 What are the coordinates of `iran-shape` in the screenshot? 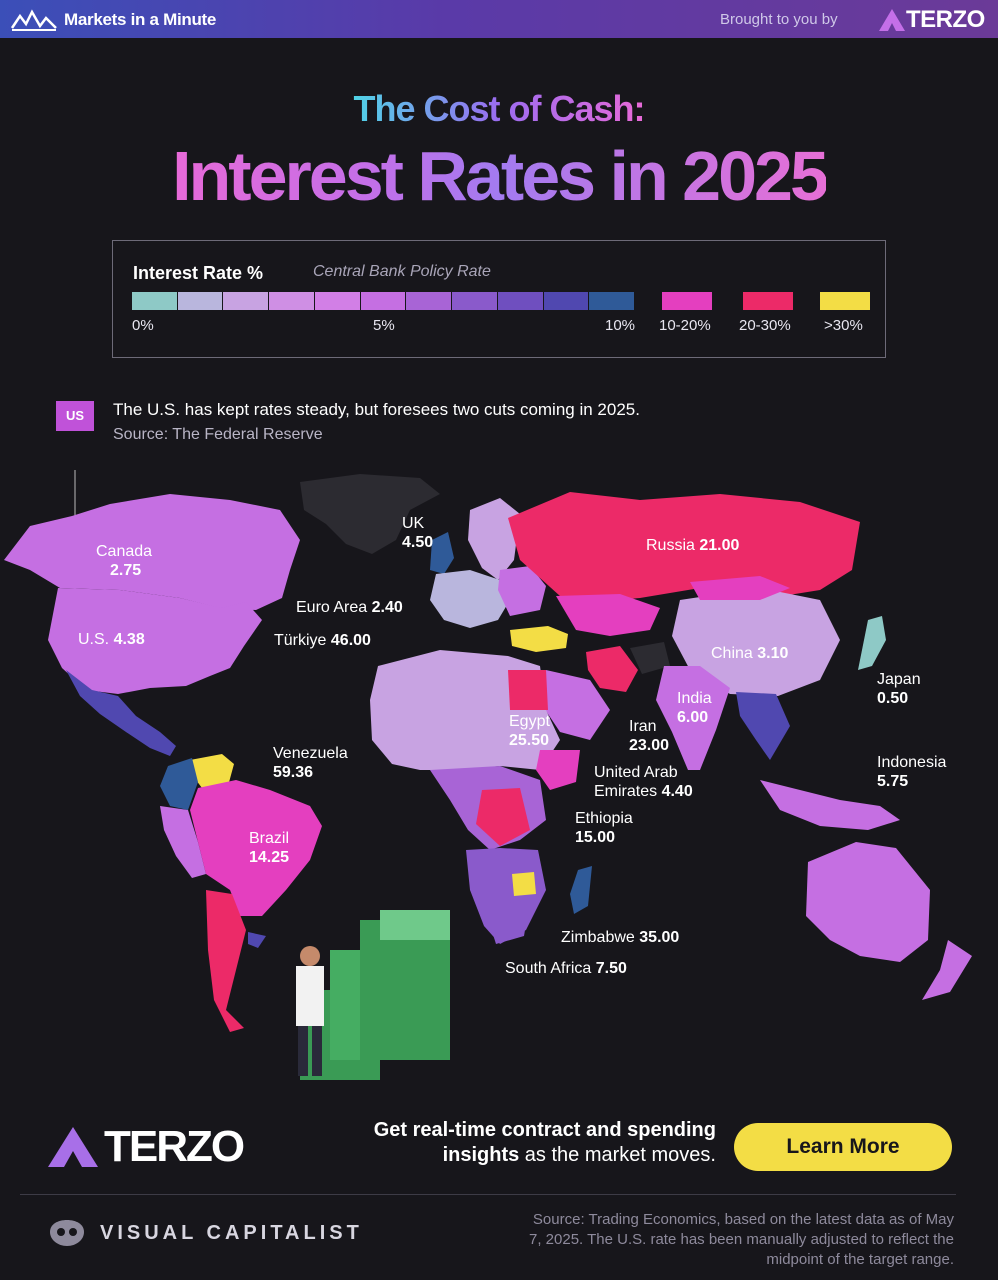 It's located at (612, 669).